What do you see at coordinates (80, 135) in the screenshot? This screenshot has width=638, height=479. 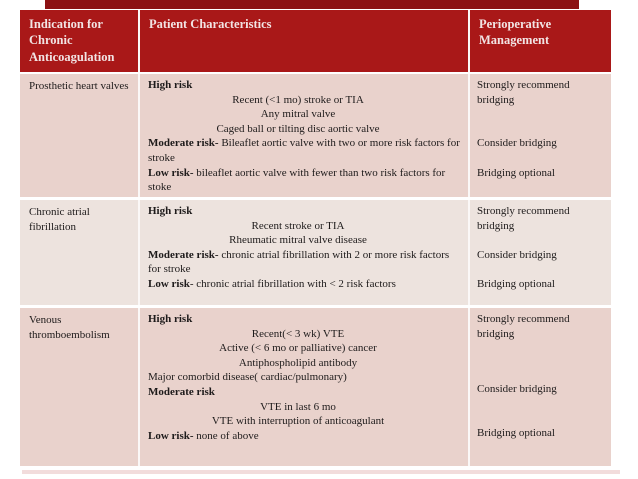 I see `indication-cell: Prosthetic heart valves` at bounding box center [80, 135].